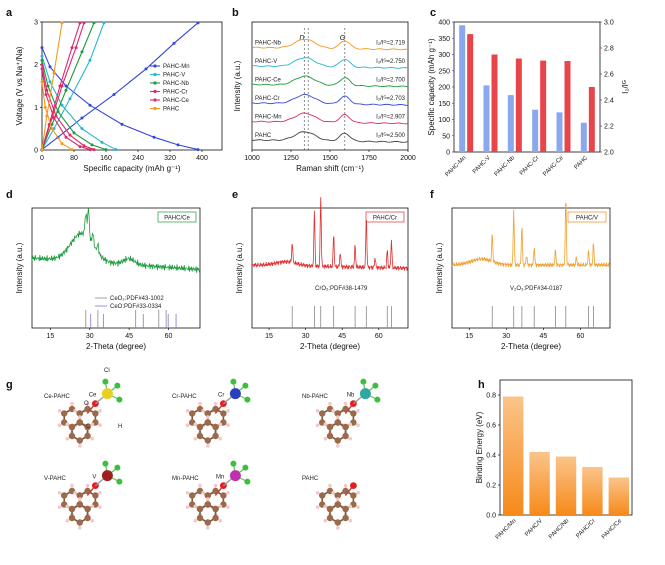 Image resolution: width=665 pixels, height=565 pixels. Describe the element at coordinates (131, 168) in the screenshot. I see `x-axis-title: Specific capacity (mAh g⁻¹)` at that location.